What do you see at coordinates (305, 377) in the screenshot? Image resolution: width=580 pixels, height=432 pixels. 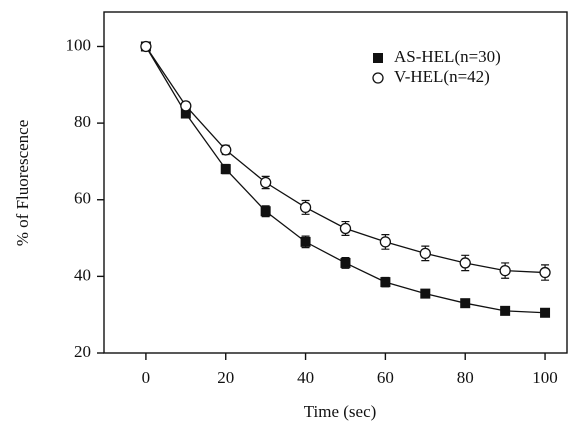 I see `x-tick-label: 40` at bounding box center [305, 377].